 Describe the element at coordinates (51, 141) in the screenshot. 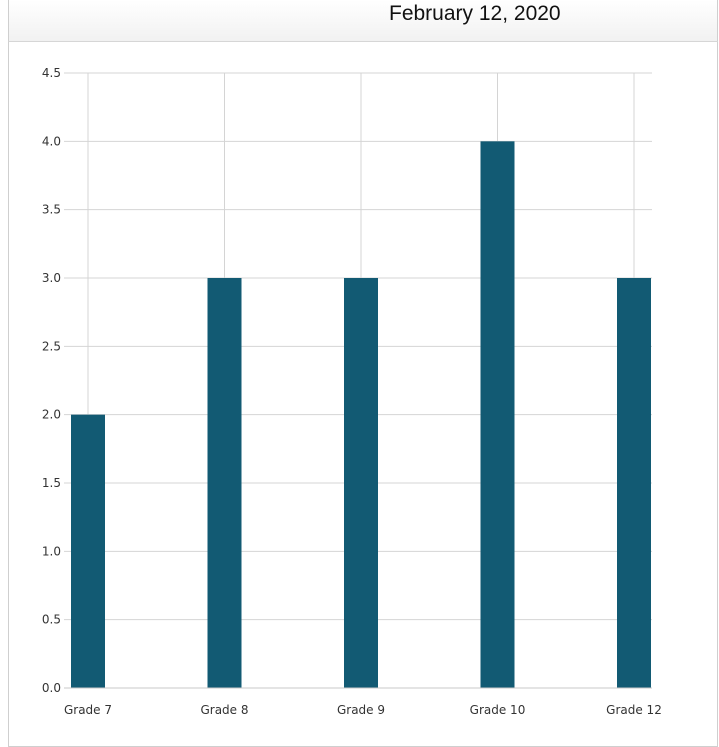

I see `y-tick-label: 4.0` at that location.